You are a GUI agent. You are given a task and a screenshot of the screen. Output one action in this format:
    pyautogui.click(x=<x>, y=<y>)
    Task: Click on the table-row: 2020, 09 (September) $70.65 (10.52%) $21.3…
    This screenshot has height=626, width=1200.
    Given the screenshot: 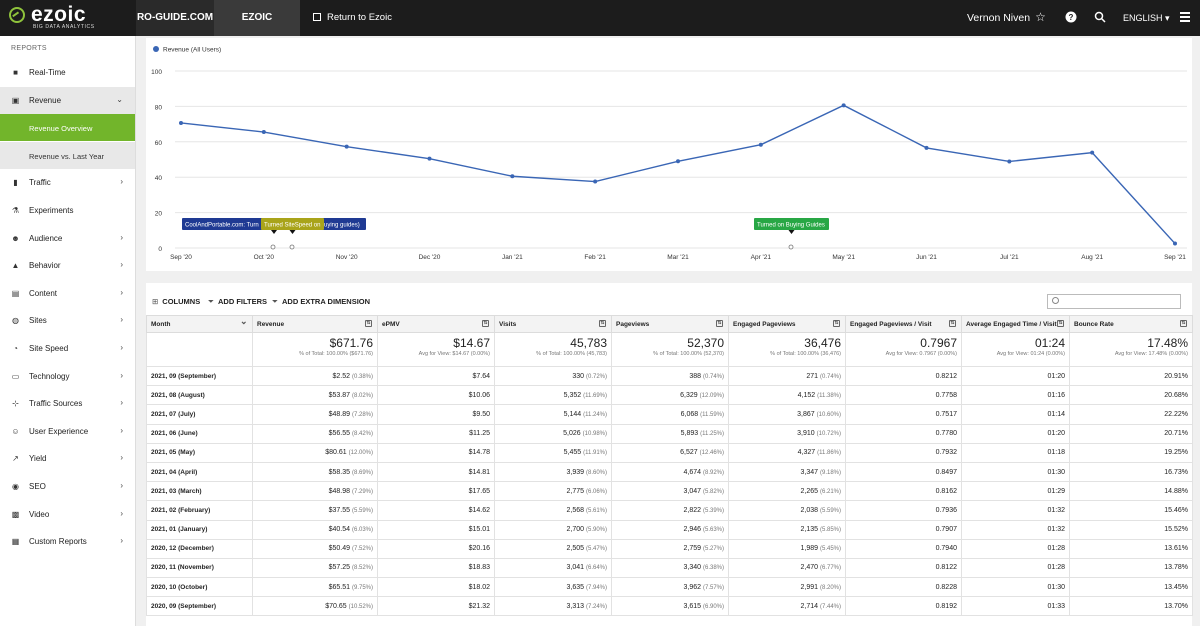 What is the action you would take?
    pyautogui.click(x=669, y=606)
    